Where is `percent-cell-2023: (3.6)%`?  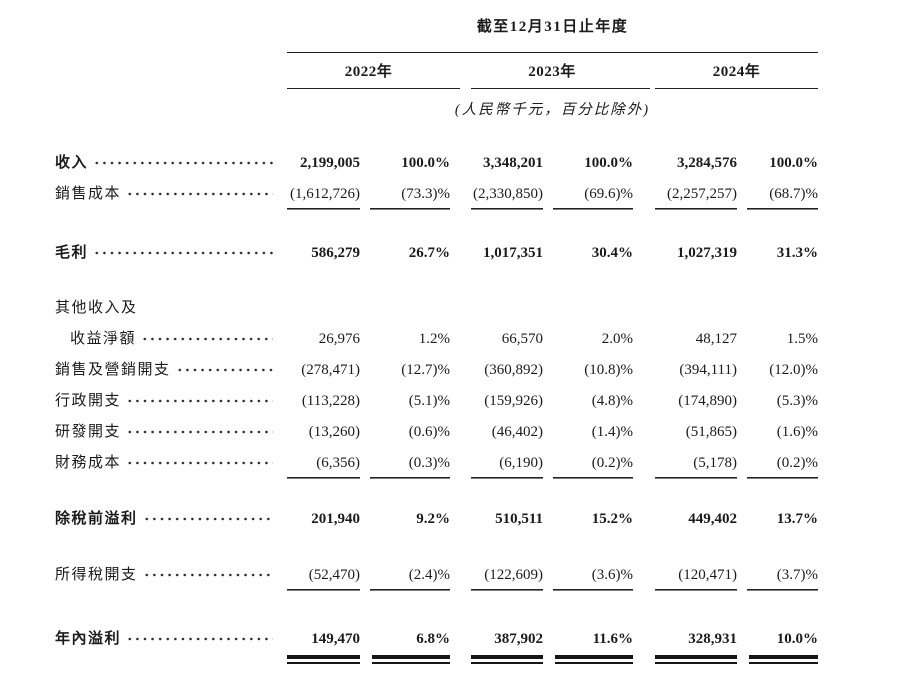 percent-cell-2023: (3.6)% is located at coordinates (588, 575).